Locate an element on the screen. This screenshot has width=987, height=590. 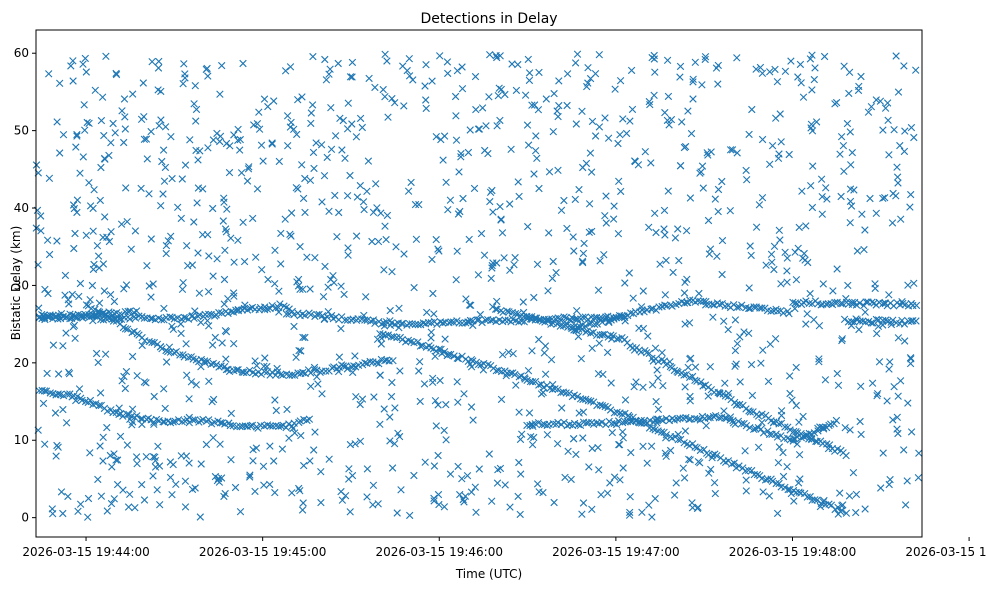
y-tick-label: 10 is located at coordinates (21, 440).